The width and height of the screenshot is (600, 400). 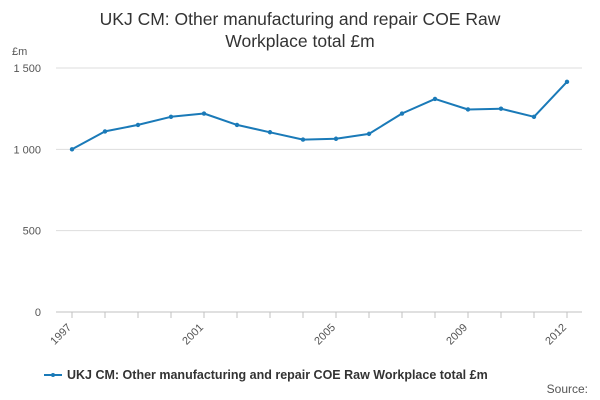 I want to click on legend-marker-icon, so click(x=53, y=375).